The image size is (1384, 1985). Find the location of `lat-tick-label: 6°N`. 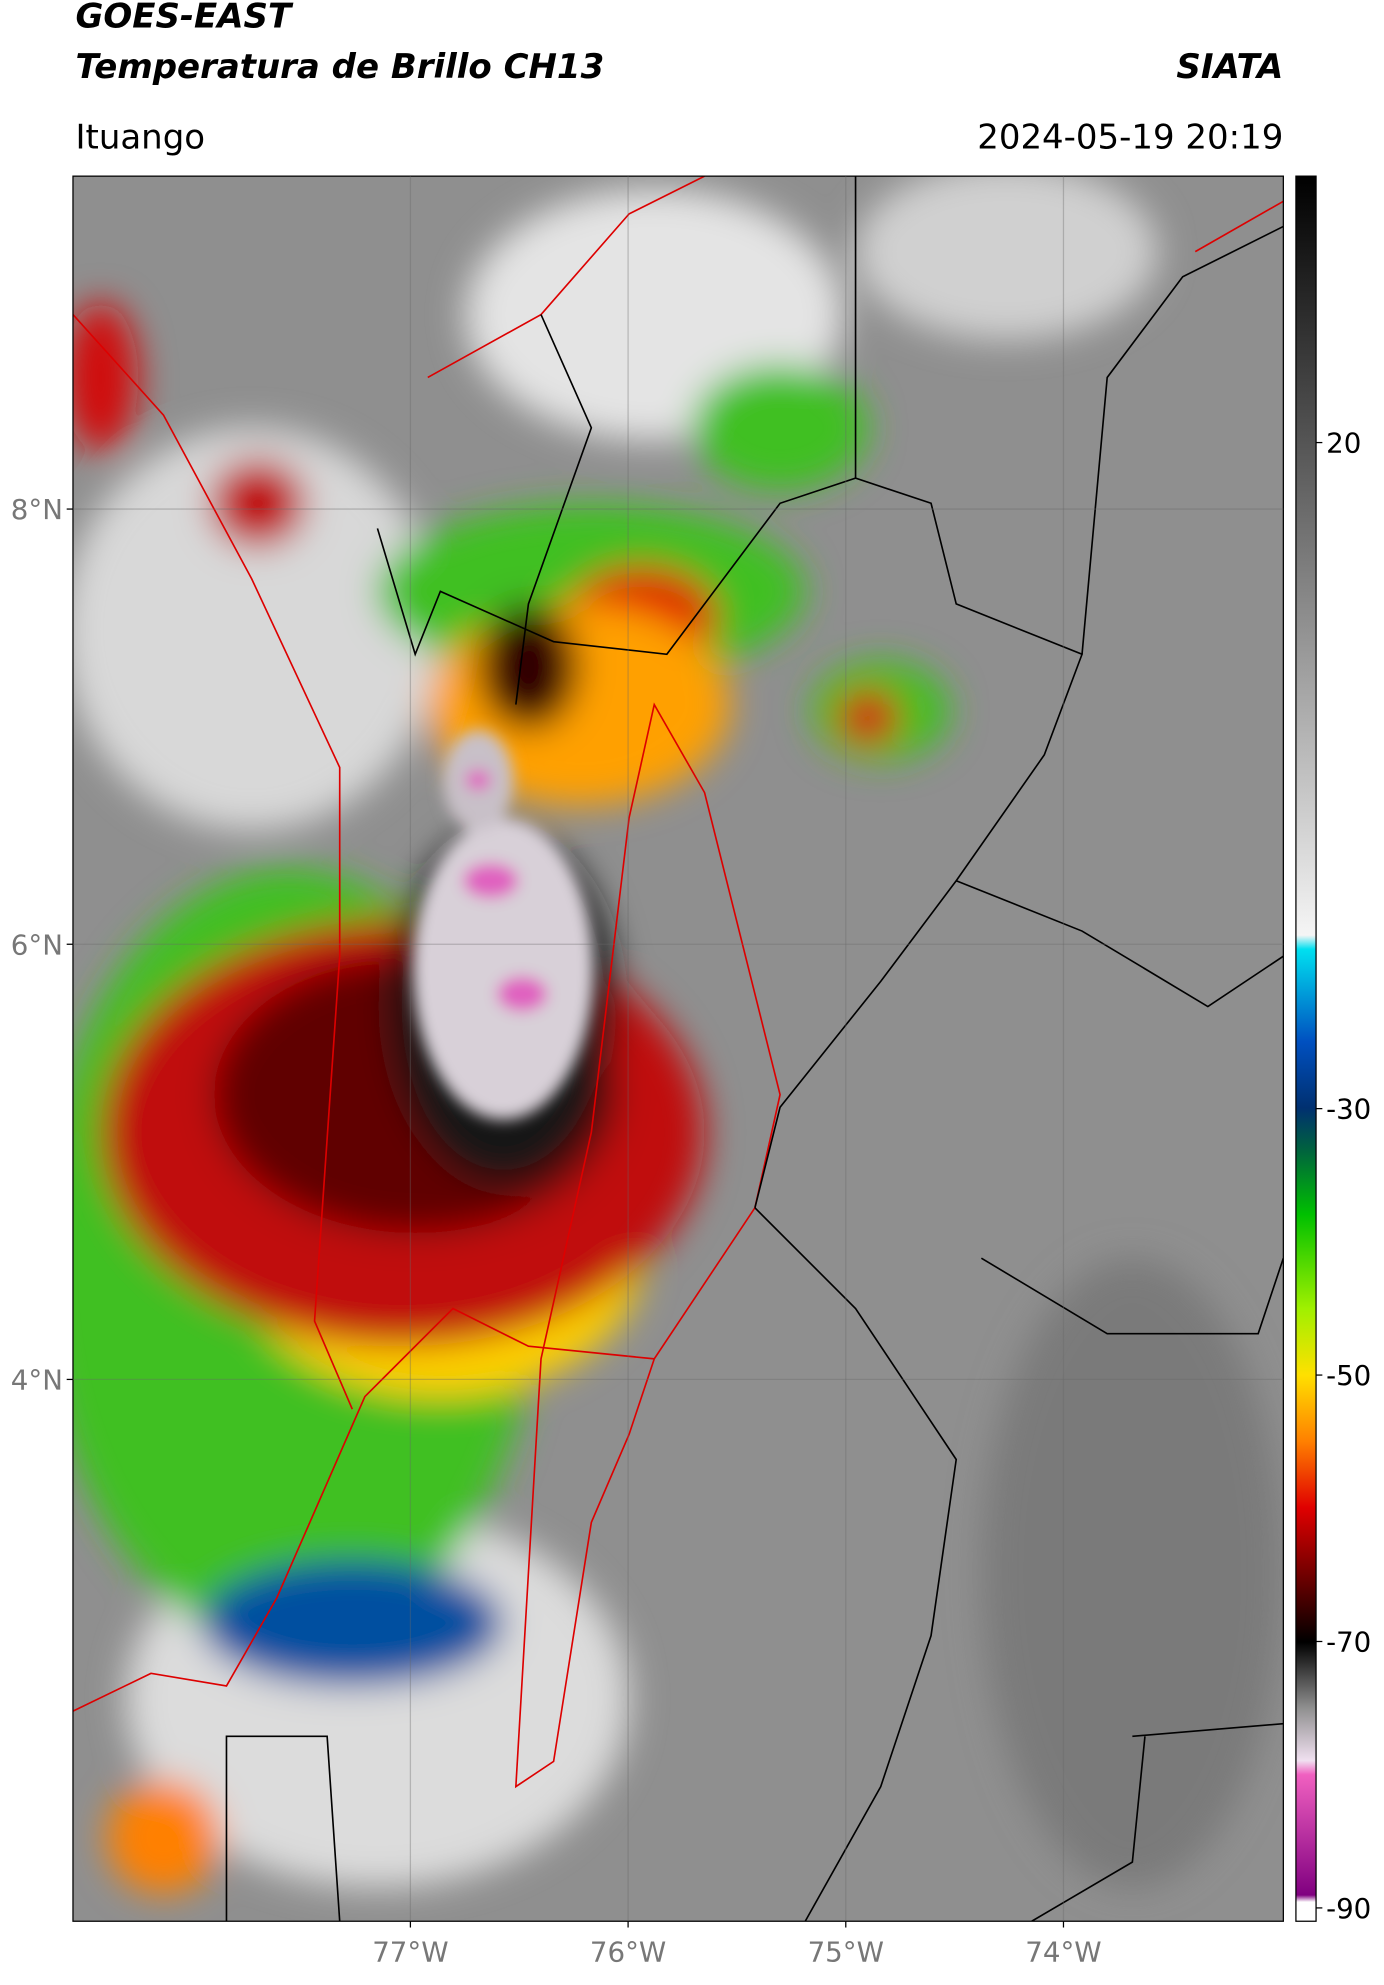

lat-tick-label: 6°N is located at coordinates (37, 944).